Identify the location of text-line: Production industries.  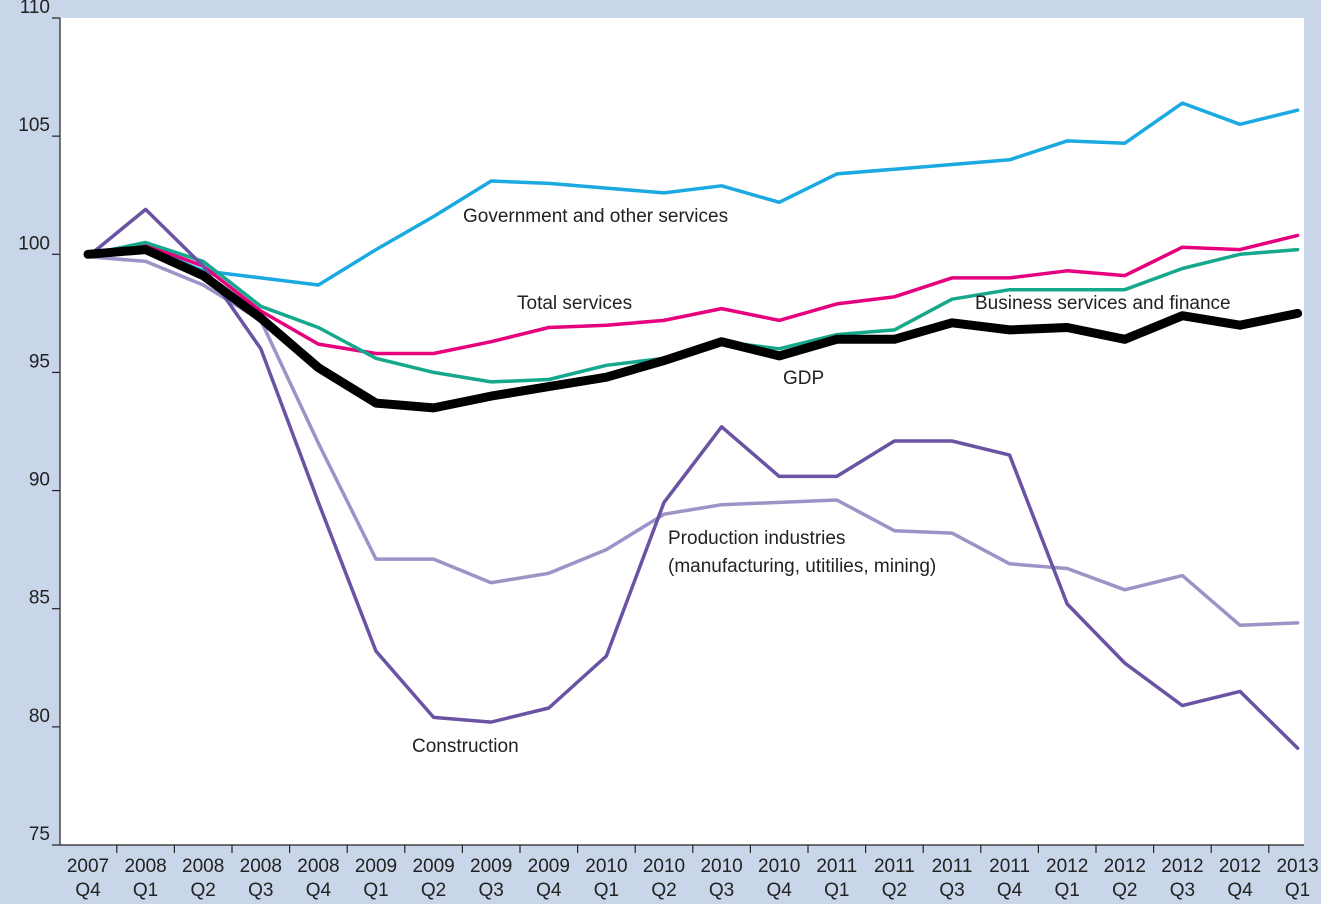
(756, 538).